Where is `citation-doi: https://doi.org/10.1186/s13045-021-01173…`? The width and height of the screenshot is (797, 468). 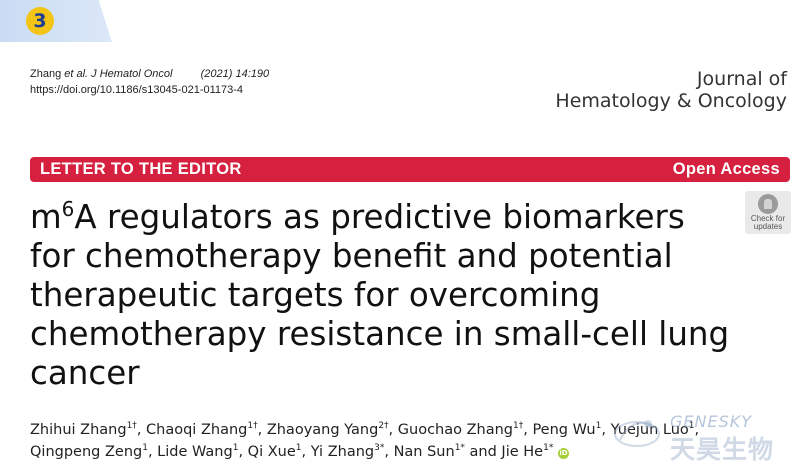 citation-doi: https://doi.org/10.1186/s13045-021-01173… is located at coordinates (137, 90).